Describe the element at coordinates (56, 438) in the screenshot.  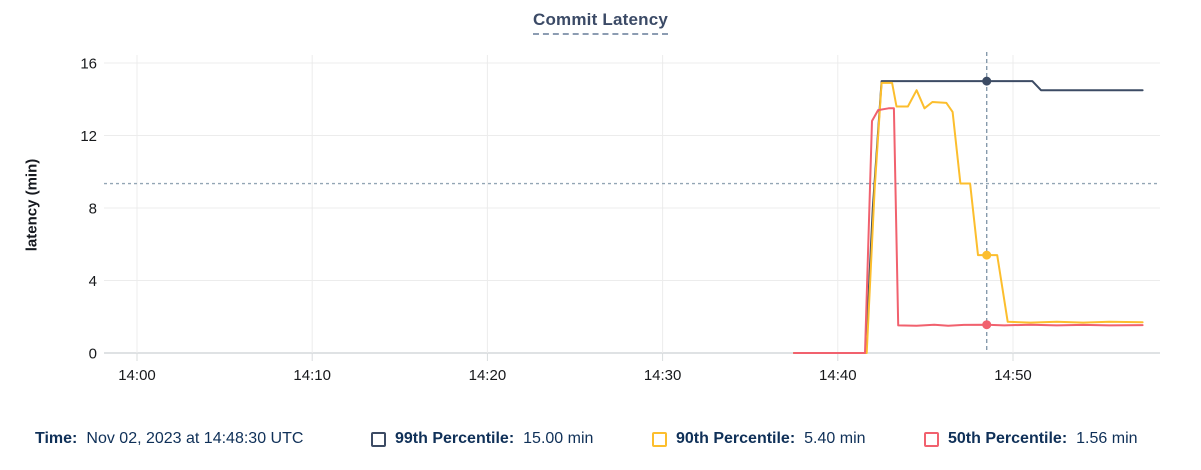
I see `time-label: Time:` at that location.